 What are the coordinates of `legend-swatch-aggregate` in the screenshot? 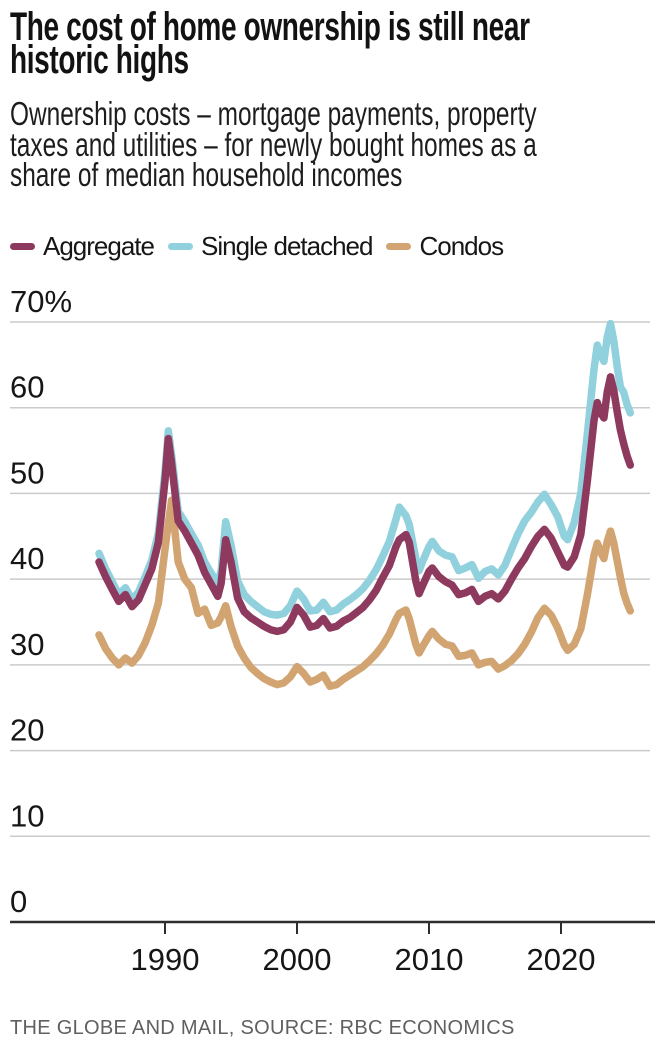 It's located at (22, 246).